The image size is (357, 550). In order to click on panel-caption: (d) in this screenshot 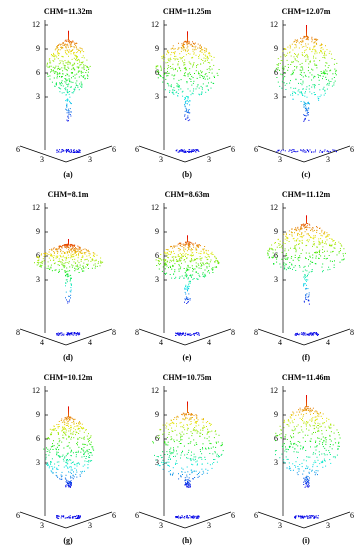, I will do `click(68, 357)`.